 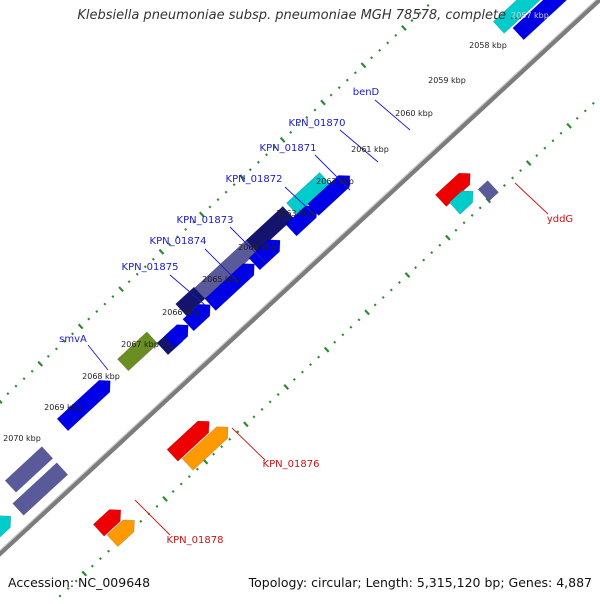 I want to click on gene-label-forward: KPN_01874, so click(x=178, y=241).